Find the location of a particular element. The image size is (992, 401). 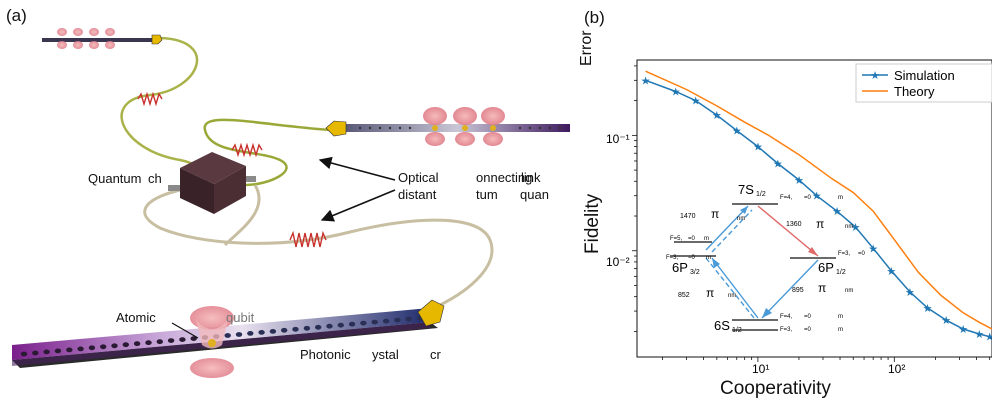

label-tum: tum is located at coordinates (487, 194).